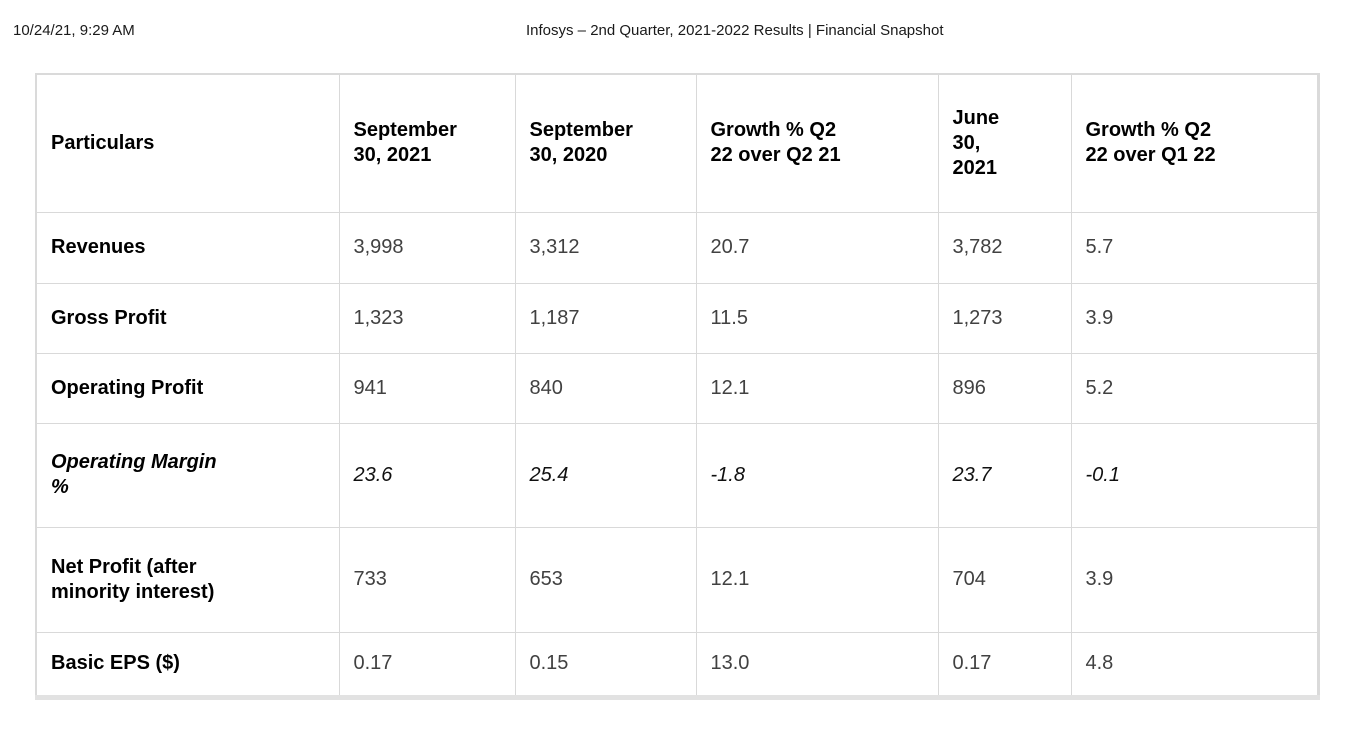  What do you see at coordinates (1004, 579) in the screenshot?
I see `cell-value: 704` at bounding box center [1004, 579].